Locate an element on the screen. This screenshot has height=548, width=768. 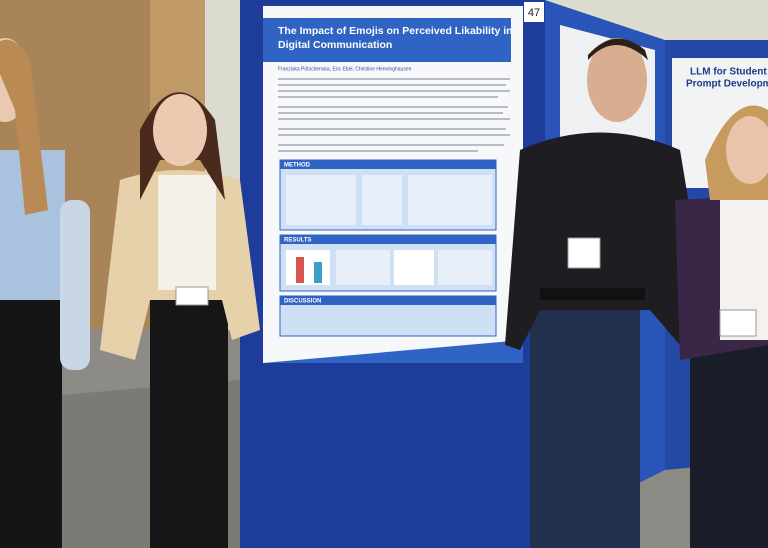
person-belt is located at coordinates (592, 294).